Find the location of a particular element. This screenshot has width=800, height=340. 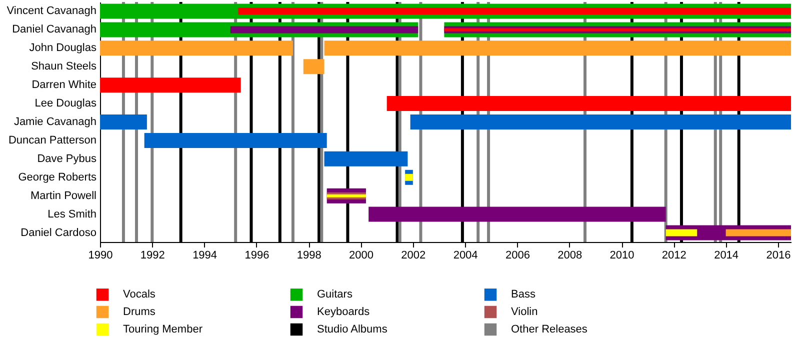

legend-label: Bass is located at coordinates (523, 294).